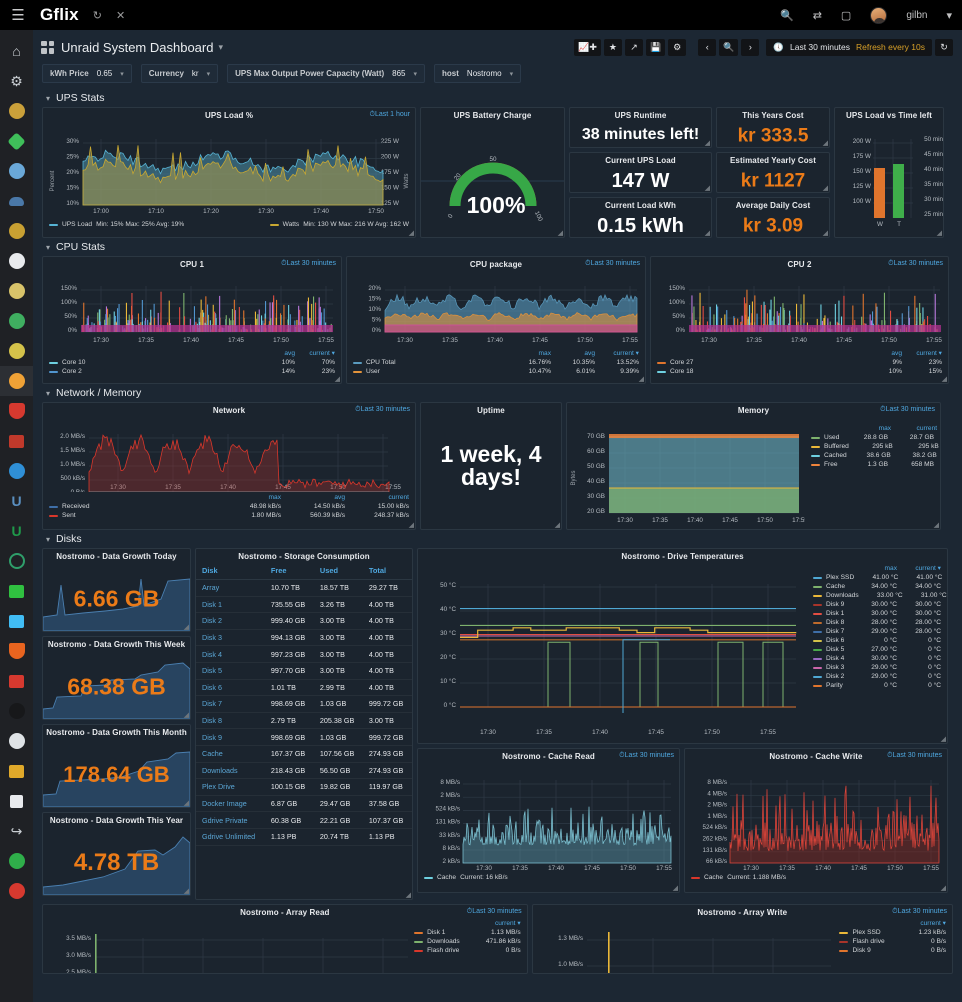  What do you see at coordinates (16, 591) in the screenshot?
I see `sidebar-item-terminal` at bounding box center [16, 591].